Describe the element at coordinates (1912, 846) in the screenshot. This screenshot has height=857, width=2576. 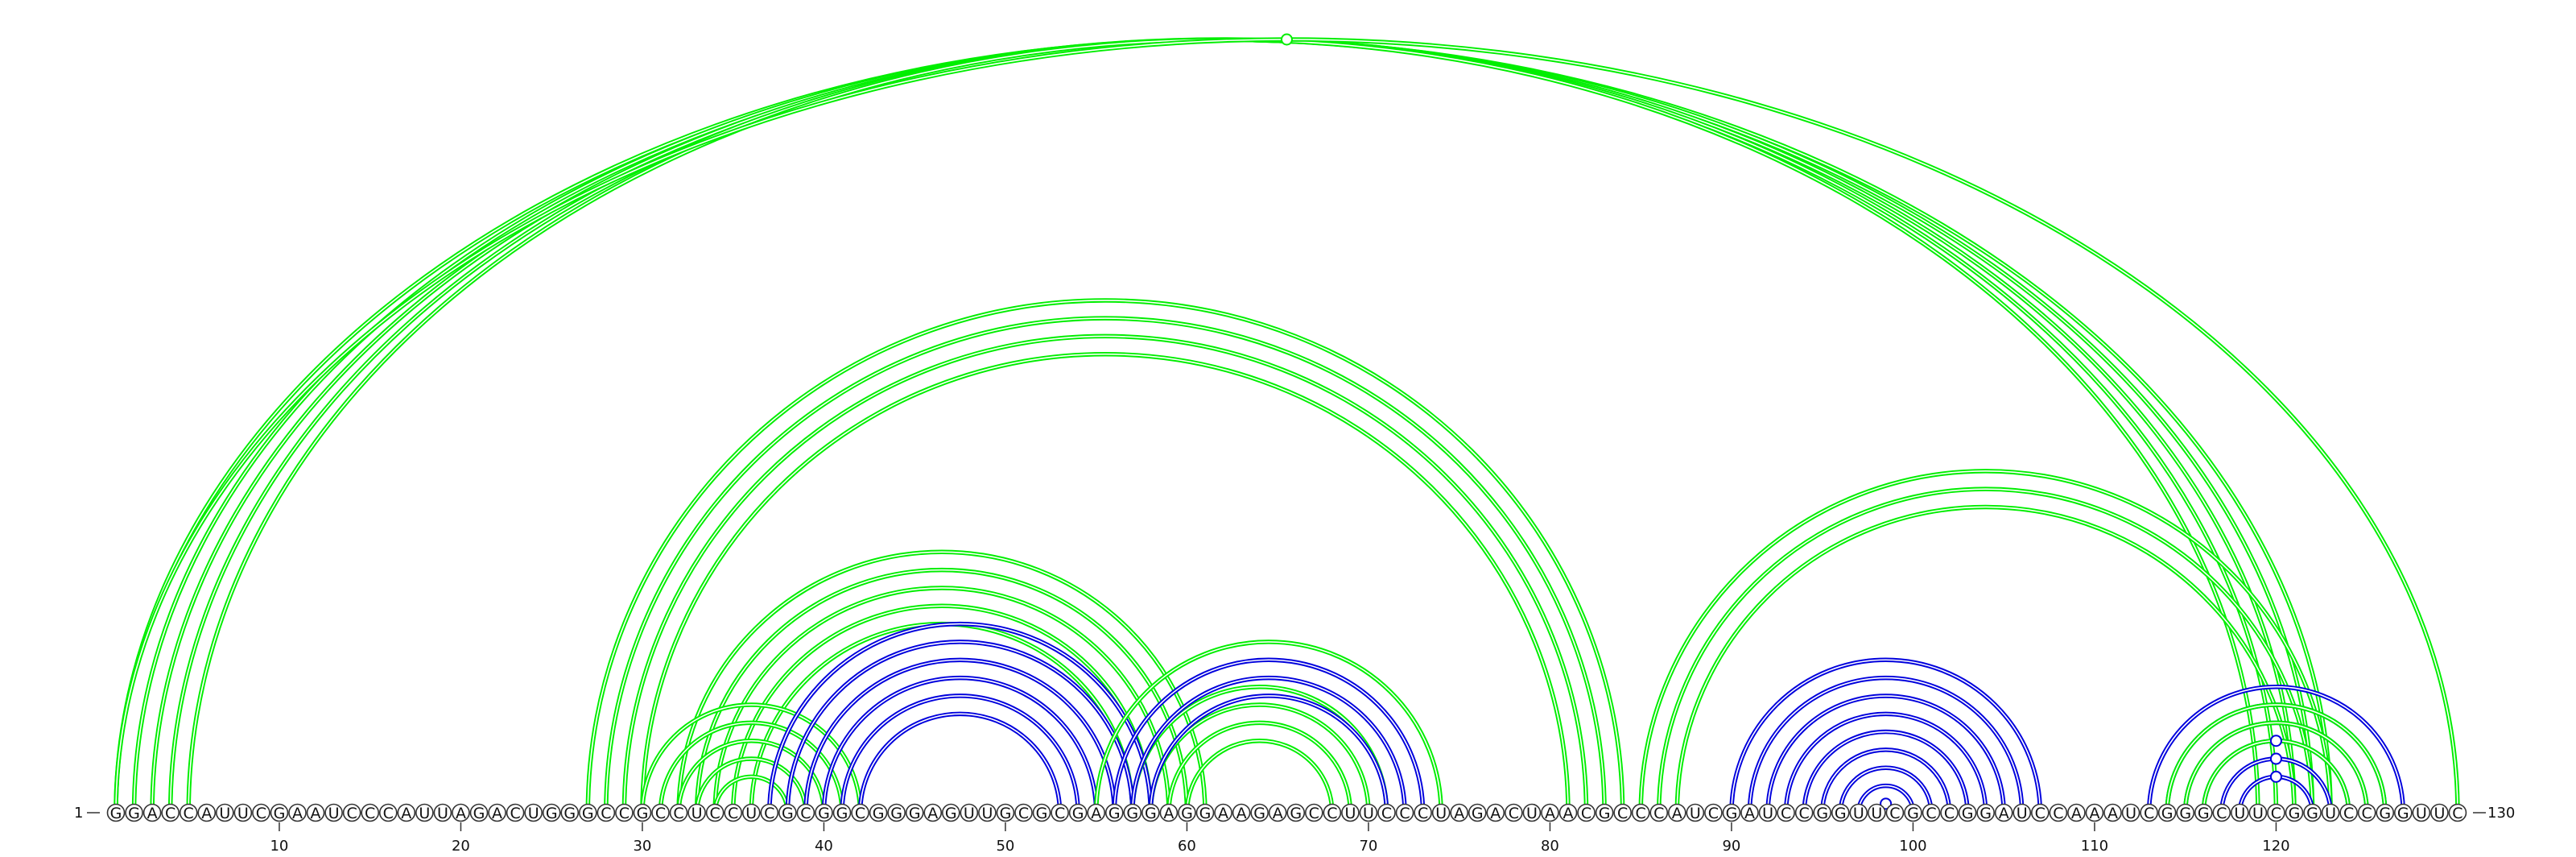
I see `axis-tick-label: 100` at that location.